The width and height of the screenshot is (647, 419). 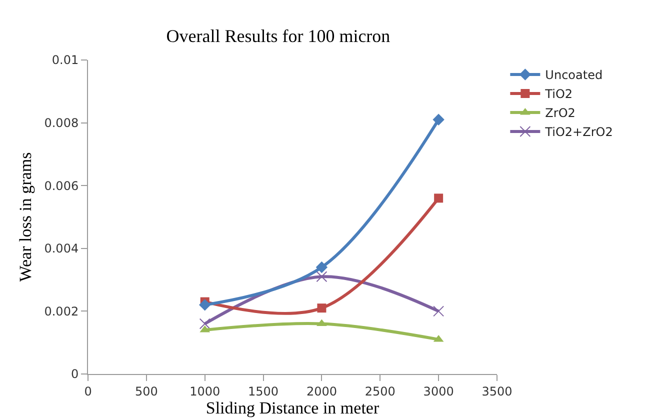 What do you see at coordinates (146, 391) in the screenshot?
I see `x-tick-label: 500` at bounding box center [146, 391].